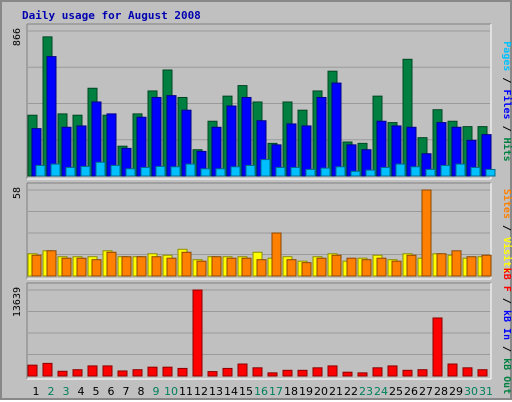 The image size is (512, 402). What do you see at coordinates (111, 391) in the screenshot?
I see `day-label-6: 6` at bounding box center [111, 391].